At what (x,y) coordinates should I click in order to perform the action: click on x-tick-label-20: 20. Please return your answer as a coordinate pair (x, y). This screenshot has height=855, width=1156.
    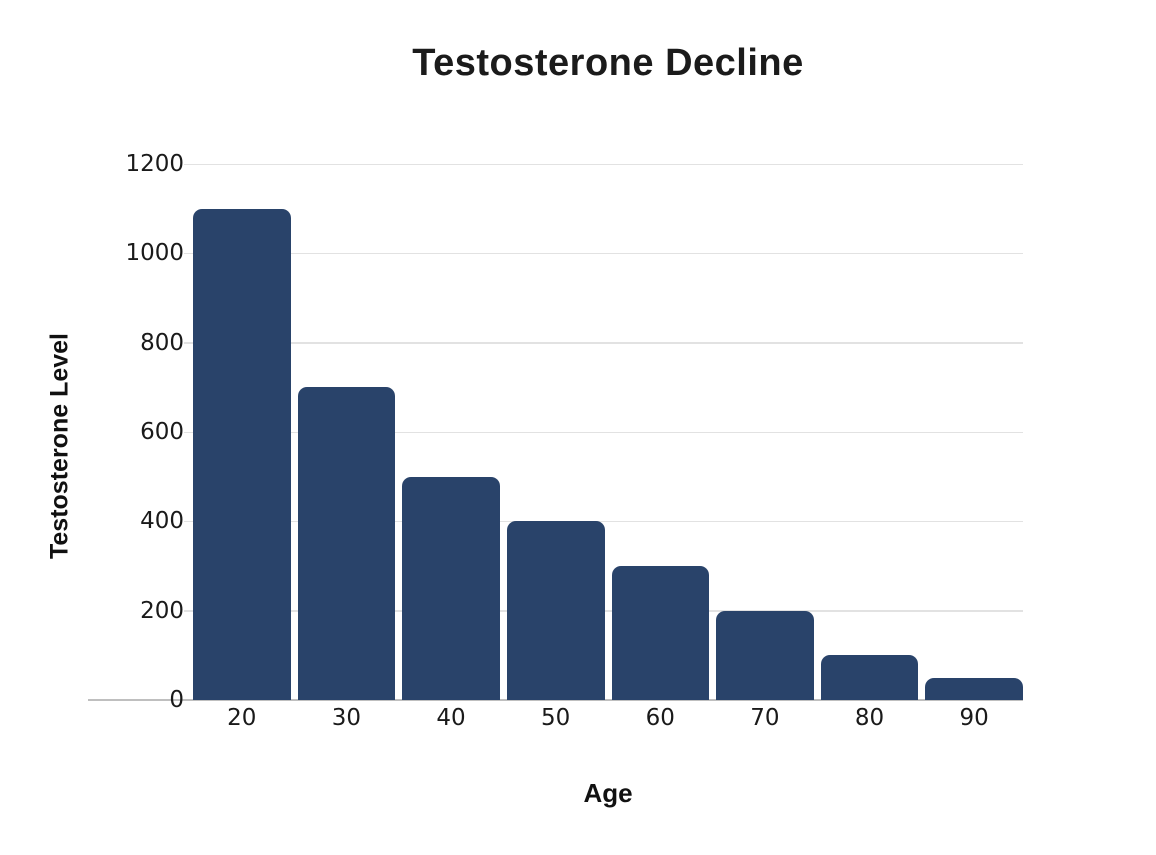
    Looking at the image, I should click on (242, 718).